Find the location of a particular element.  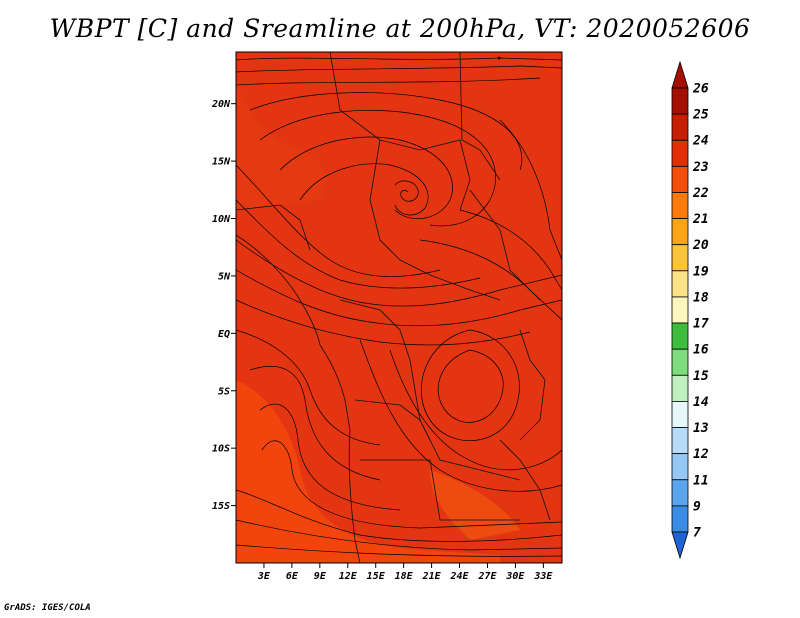

colorbar-label: 16 is located at coordinates (701, 350).